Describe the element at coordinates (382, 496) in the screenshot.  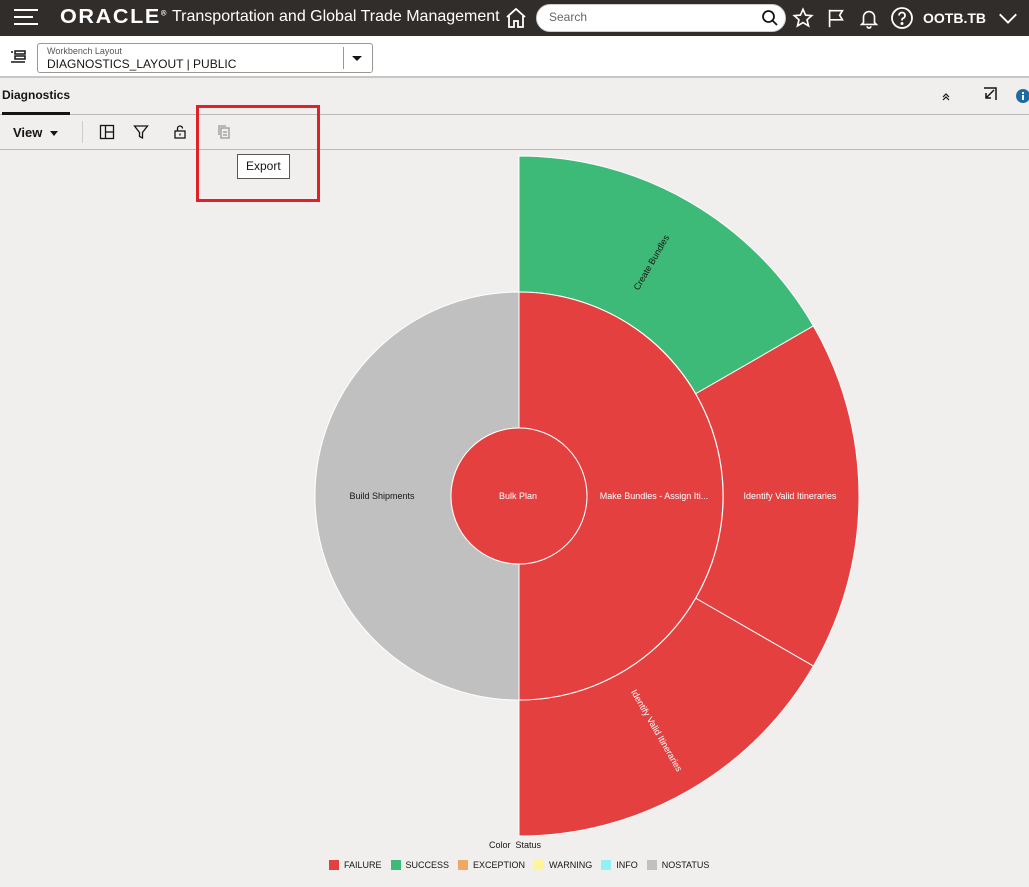
I see `sunburst-label-build-shipments: Build Shipments` at that location.